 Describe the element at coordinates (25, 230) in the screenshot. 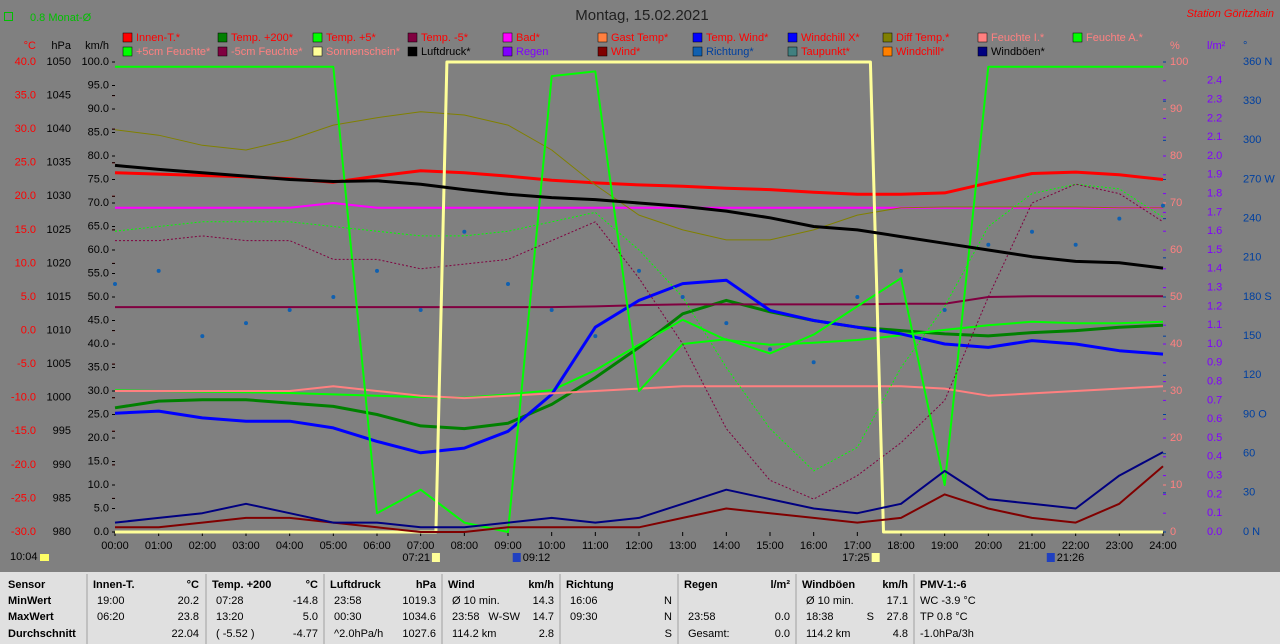

I see `y-tick-label: 15.0` at that location.